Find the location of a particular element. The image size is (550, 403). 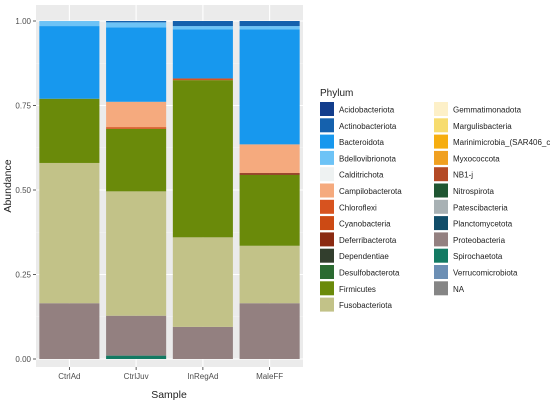

y-tick-label: 1.00 is located at coordinates (23, 21).